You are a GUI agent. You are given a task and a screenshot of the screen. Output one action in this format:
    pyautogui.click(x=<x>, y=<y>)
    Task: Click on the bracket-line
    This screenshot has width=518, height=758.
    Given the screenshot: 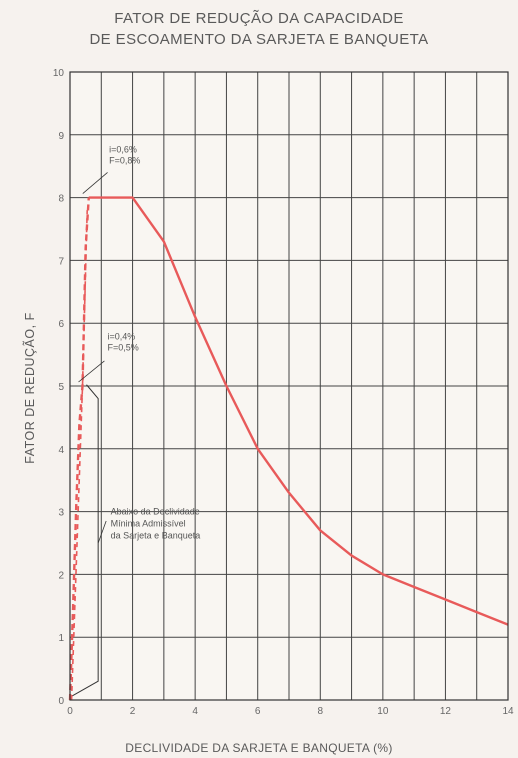 What is the action you would take?
    pyautogui.click(x=84, y=541)
    